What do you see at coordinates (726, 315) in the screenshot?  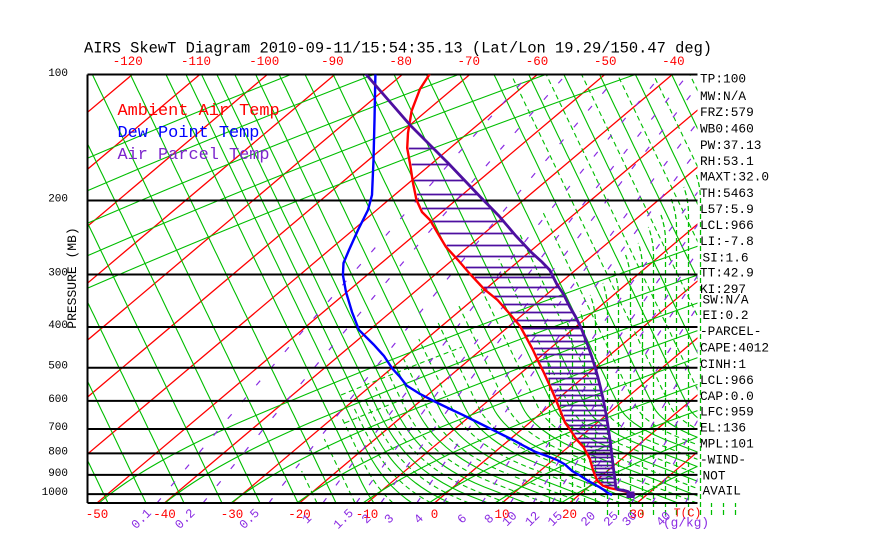 I see `svg-text: EI:0.2` at bounding box center [726, 315].